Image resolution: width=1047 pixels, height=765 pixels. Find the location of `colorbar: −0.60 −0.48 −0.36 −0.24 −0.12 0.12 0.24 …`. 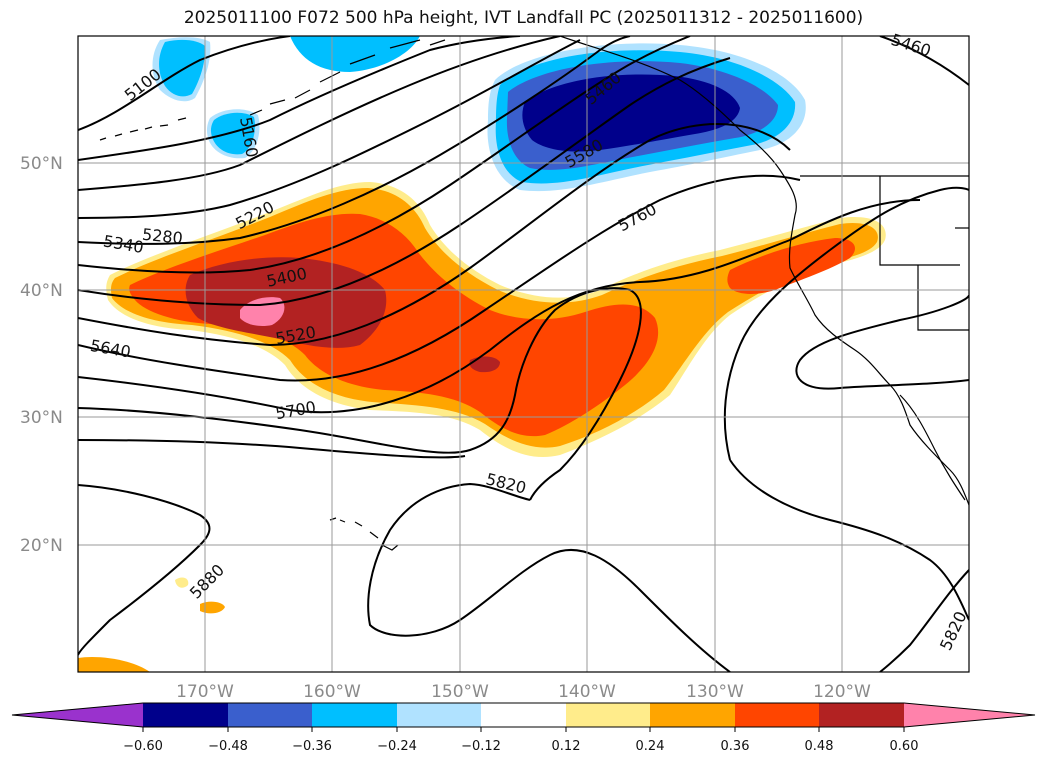

colorbar: −0.60 −0.48 −0.36 −0.24 −0.12 0.12 0.24 … is located at coordinates (523, 728).